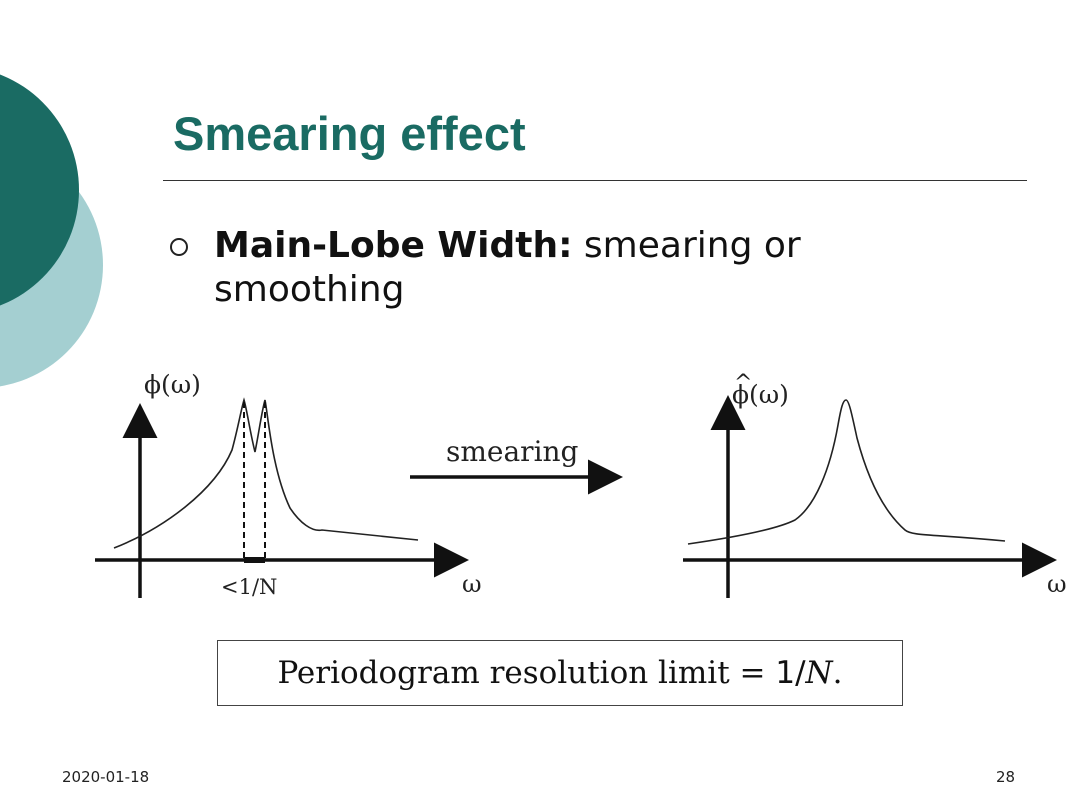 This screenshot has height=810, width=1080. What do you see at coordinates (39, 190) in the screenshot?
I see `dark-teal-circle` at bounding box center [39, 190].